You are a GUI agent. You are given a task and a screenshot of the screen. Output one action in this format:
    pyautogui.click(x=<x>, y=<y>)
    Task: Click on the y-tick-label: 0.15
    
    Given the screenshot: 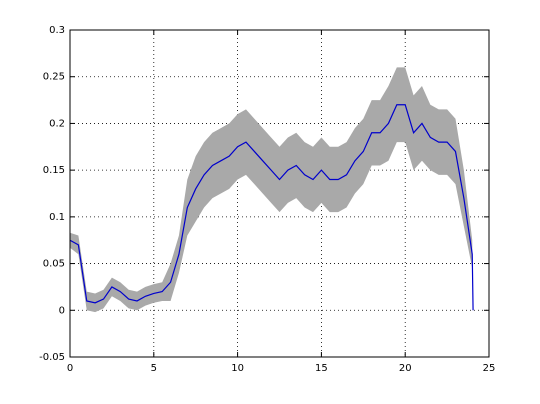 What is the action you would take?
    pyautogui.click(x=54, y=170)
    